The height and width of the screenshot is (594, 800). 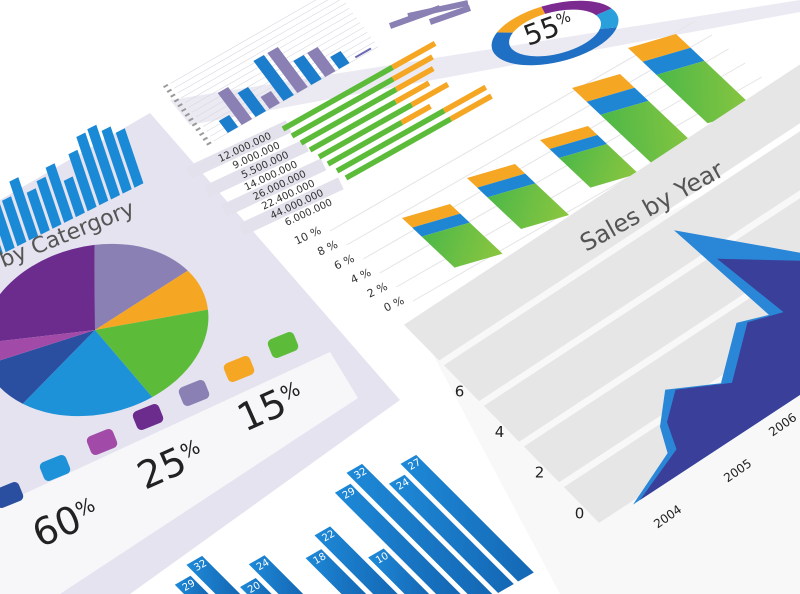 I want to click on donut-percent-sign: %, so click(x=564, y=18).